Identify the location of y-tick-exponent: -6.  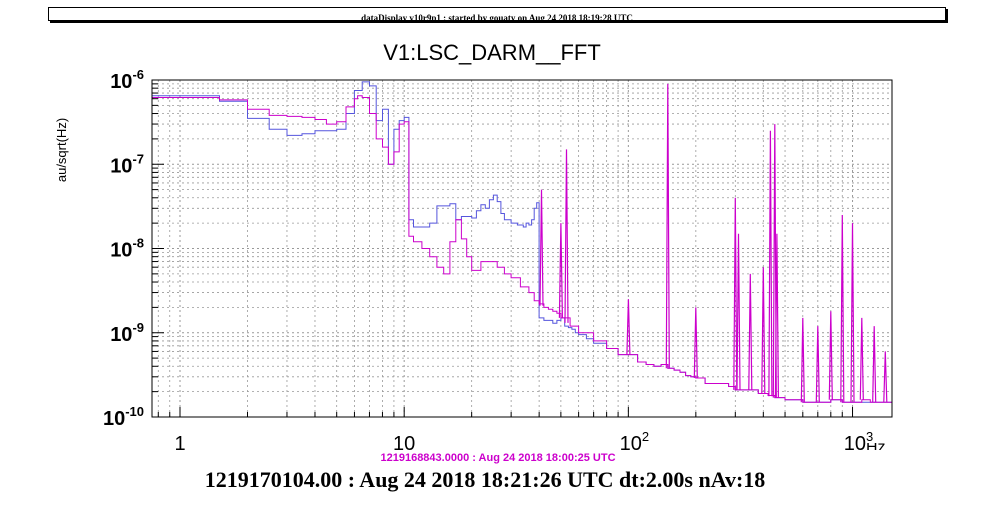
(138, 74).